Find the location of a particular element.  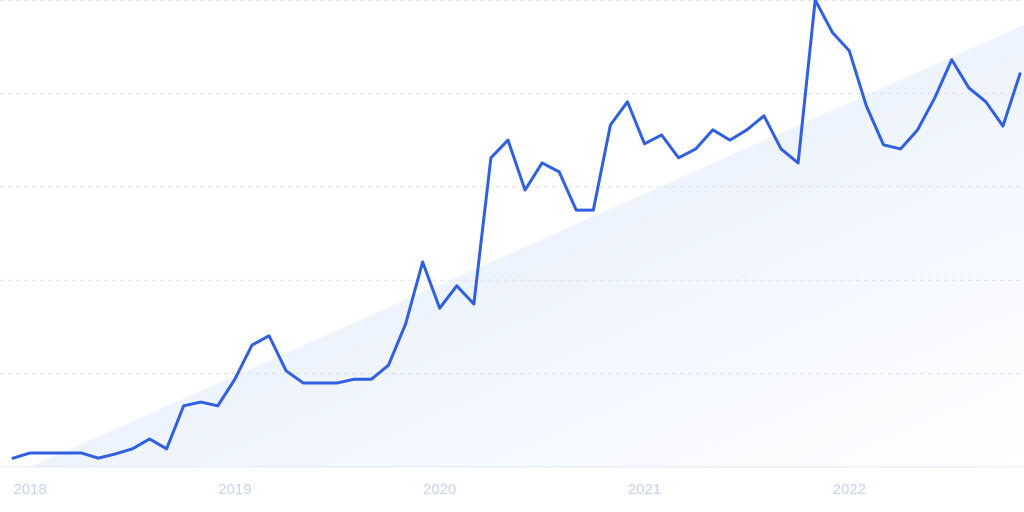

x-tick-label: 2018 is located at coordinates (29, 489).